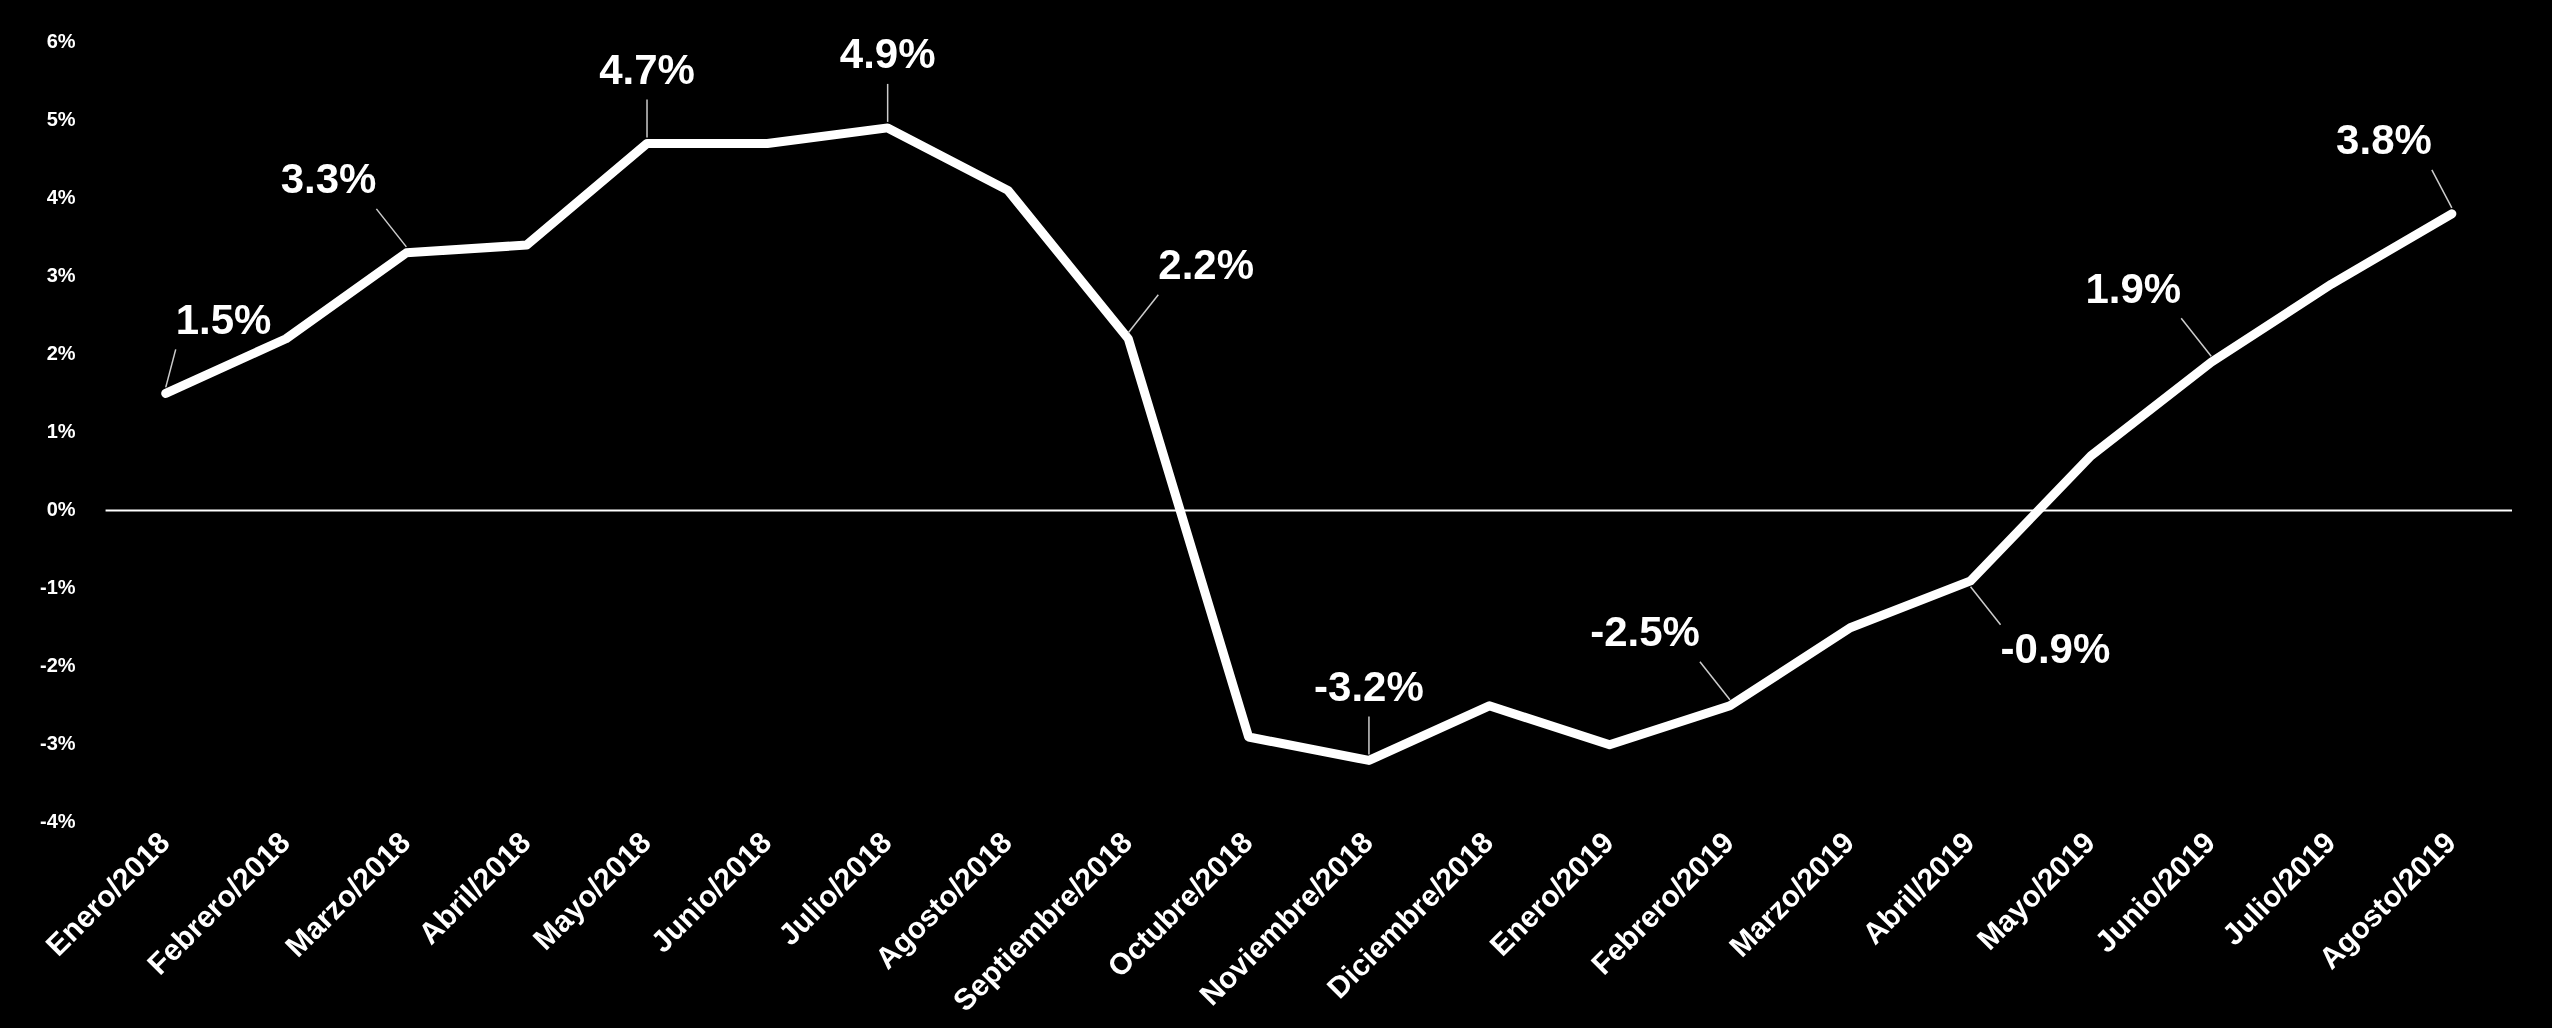 The height and width of the screenshot is (1028, 2552). Describe the element at coordinates (57, 743) in the screenshot. I see `y-tick-label: -3%` at that location.